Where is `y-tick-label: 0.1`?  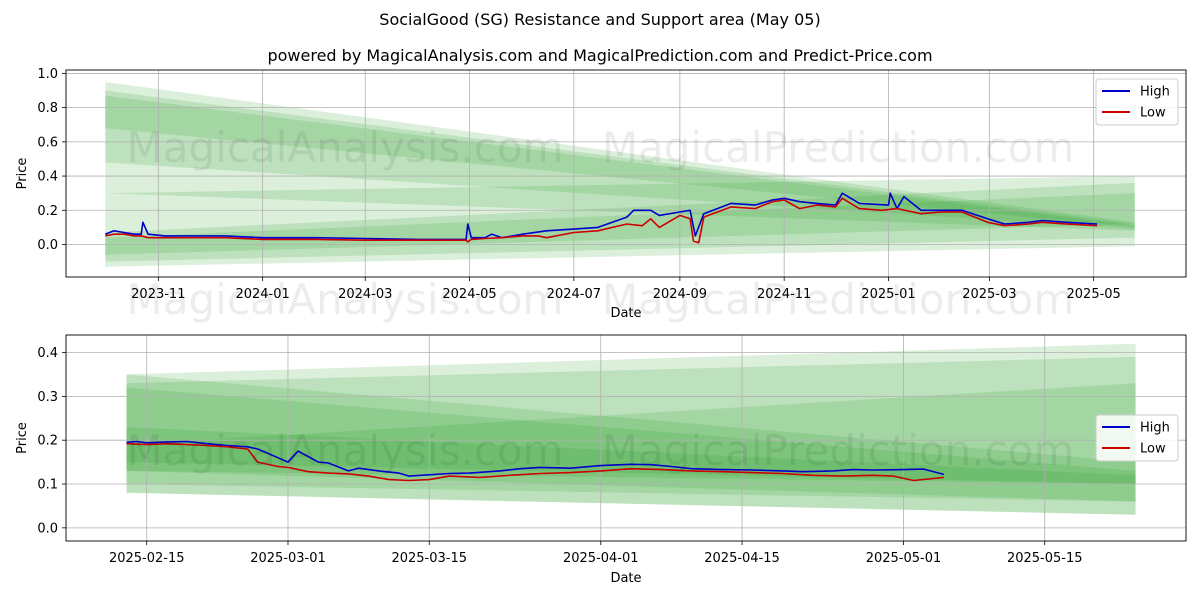 y-tick-label: 0.1 is located at coordinates (47, 485).